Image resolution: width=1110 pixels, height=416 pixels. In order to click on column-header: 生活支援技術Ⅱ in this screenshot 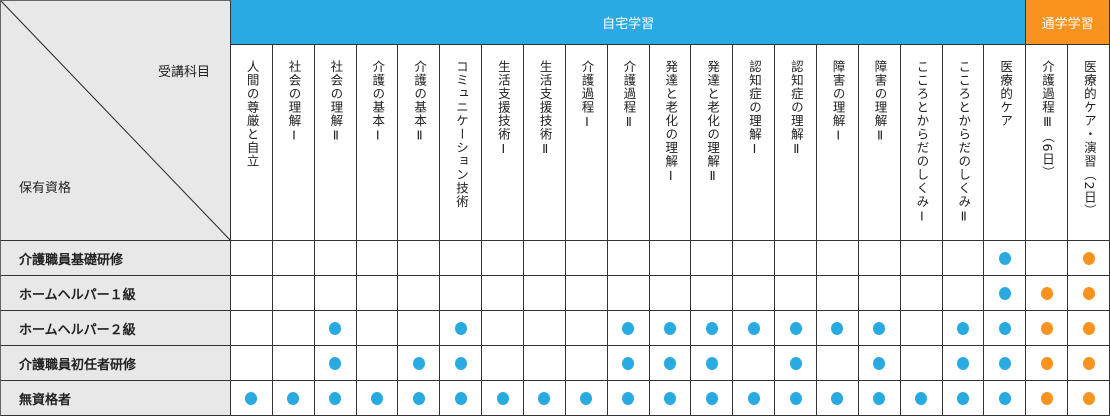, I will do `click(545, 143)`.